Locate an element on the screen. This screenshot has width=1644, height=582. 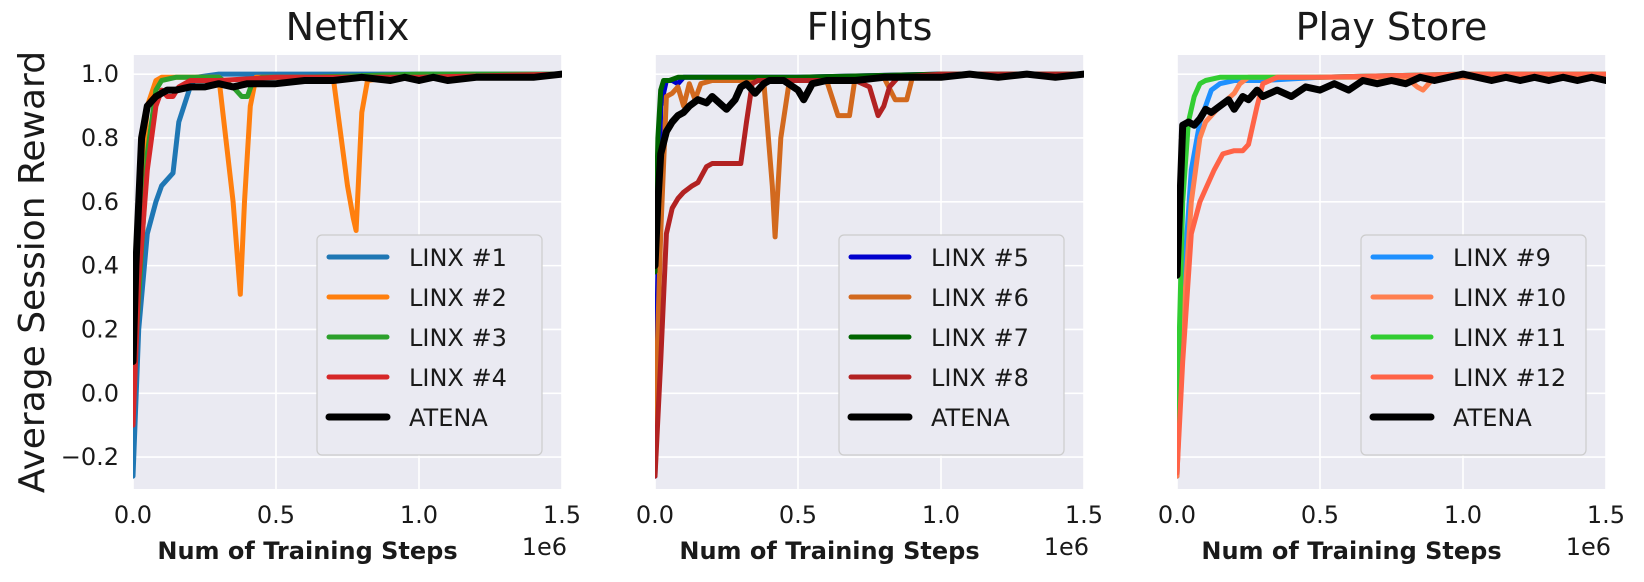
y-tick-label: 1.0 is located at coordinates (100, 74).